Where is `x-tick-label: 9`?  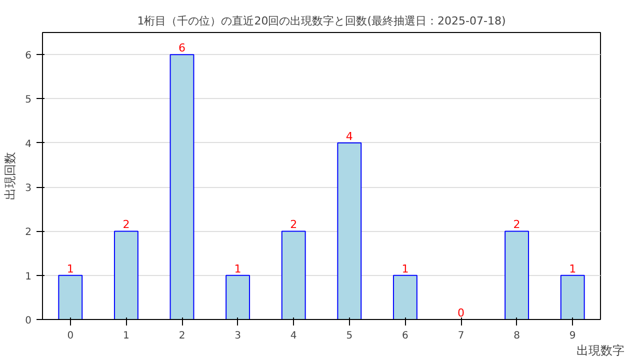
x-tick-label: 9 is located at coordinates (572, 336).